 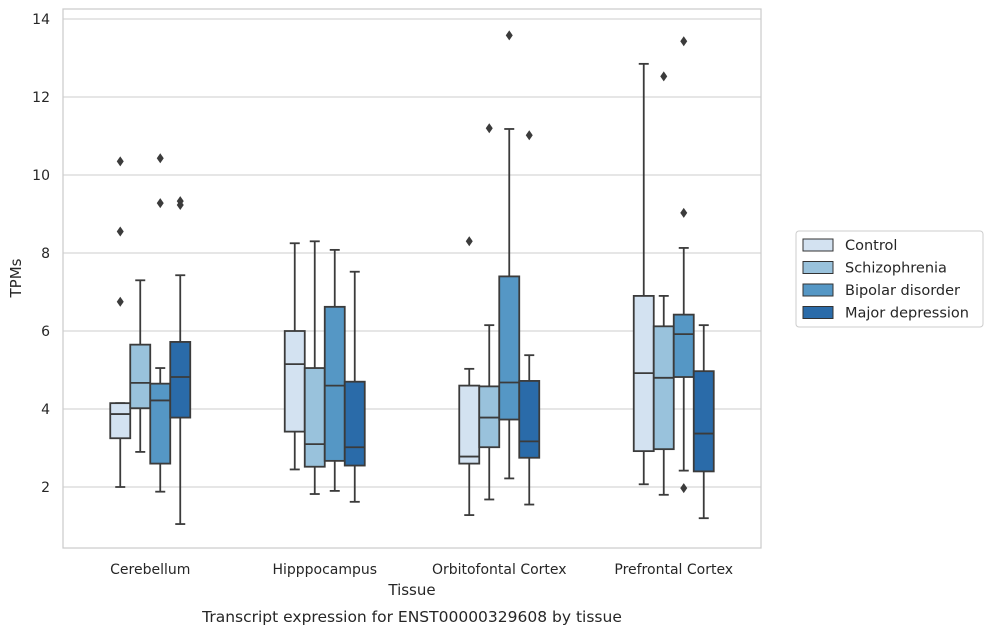 What do you see at coordinates (324, 570) in the screenshot?
I see `x-tick-label: Hipppocampus` at bounding box center [324, 570].